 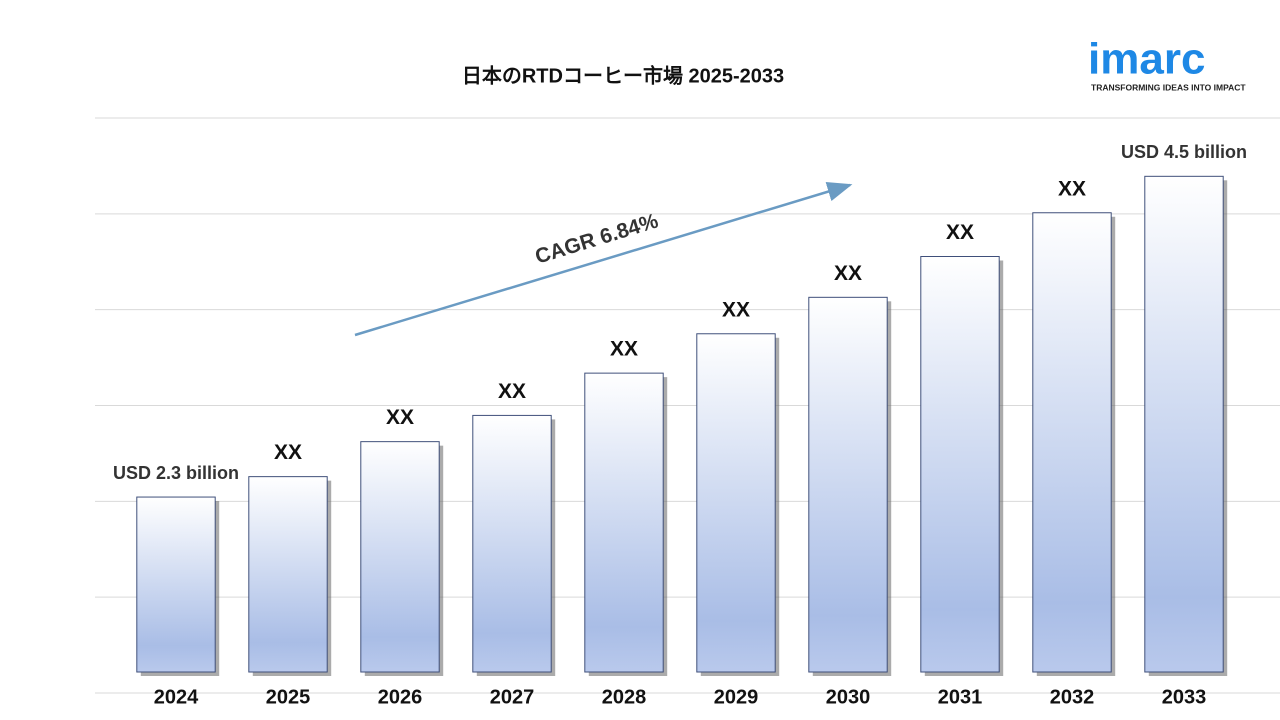 What do you see at coordinates (624, 697) in the screenshot?
I see `x-tick-label: 2028` at bounding box center [624, 697].